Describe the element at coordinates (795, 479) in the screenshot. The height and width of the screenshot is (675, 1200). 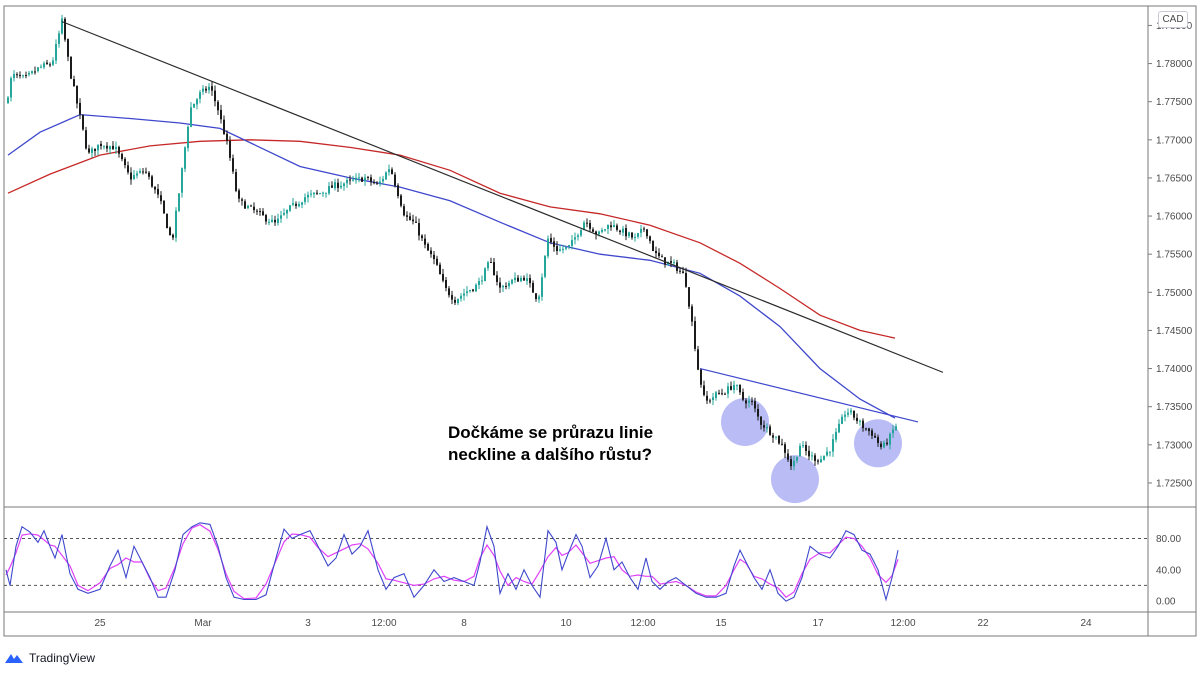
I see `pattern-highlight-circle` at that location.